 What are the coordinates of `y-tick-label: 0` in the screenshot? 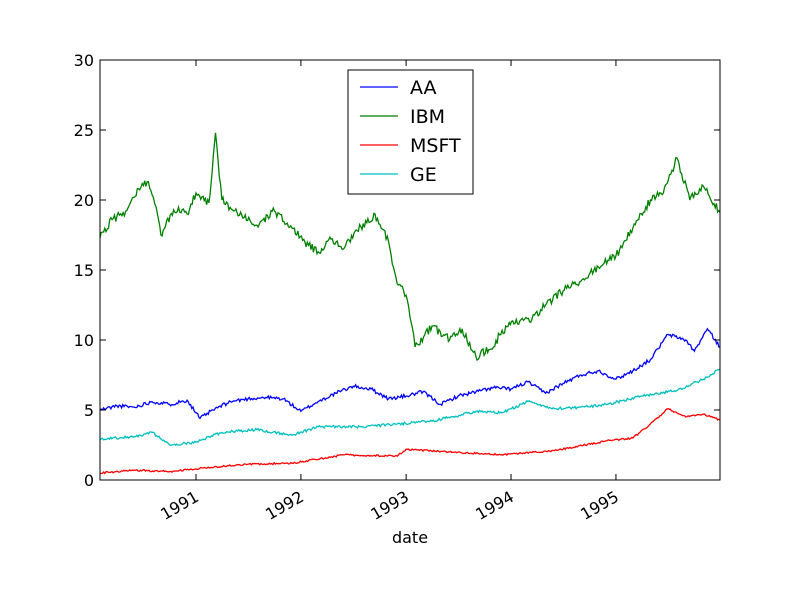 It's located at (89, 480).